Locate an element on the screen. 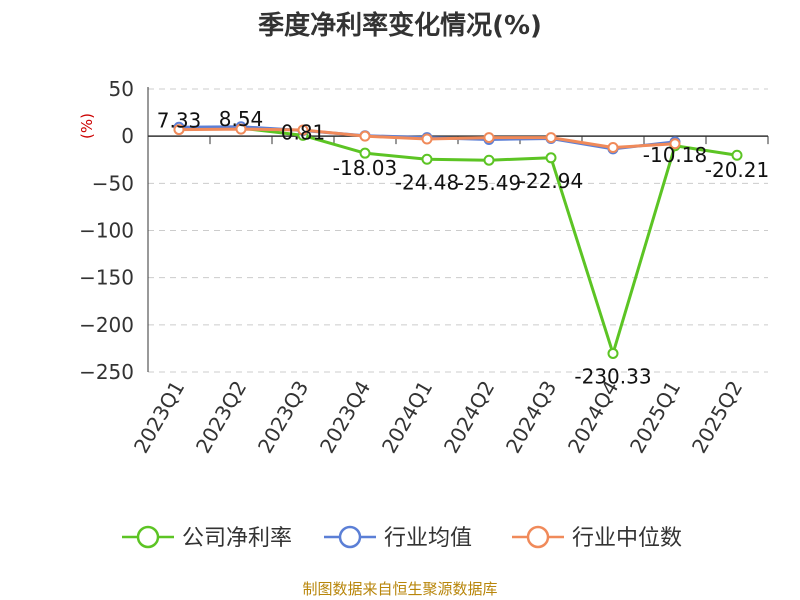 The image size is (800, 600). x-tick-label-9: 2025Q2 is located at coordinates (717, 417).